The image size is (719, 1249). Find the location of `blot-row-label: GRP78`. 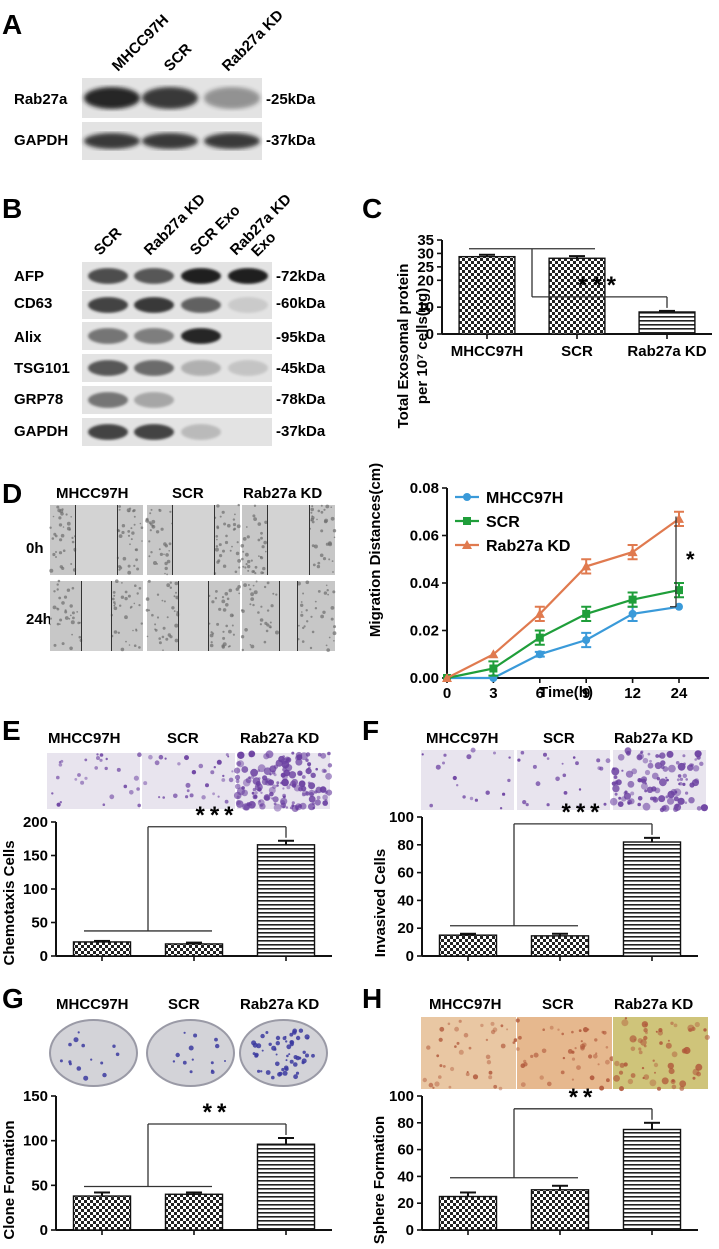

blot-row-label: GRP78 is located at coordinates (38, 399).